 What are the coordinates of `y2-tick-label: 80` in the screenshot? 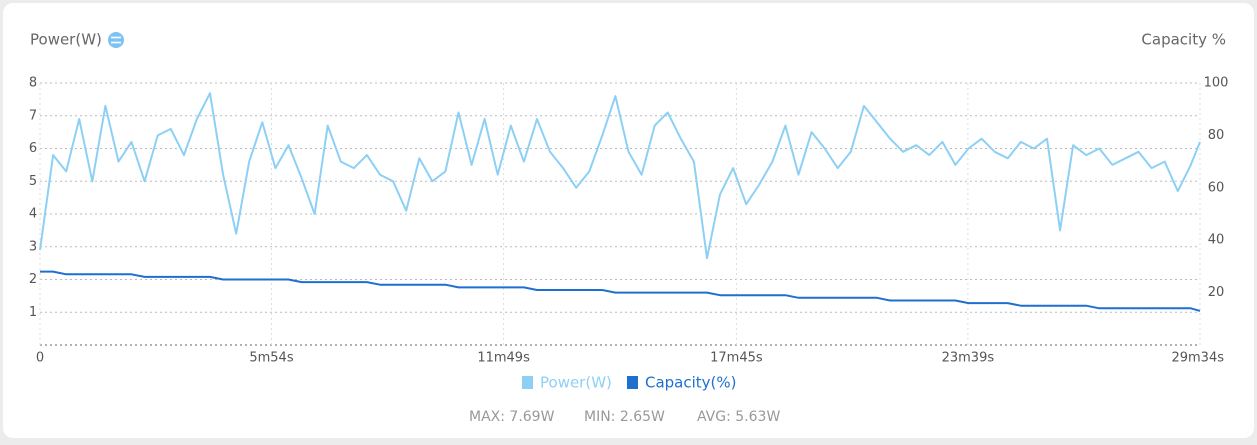 It's located at (1216, 135).